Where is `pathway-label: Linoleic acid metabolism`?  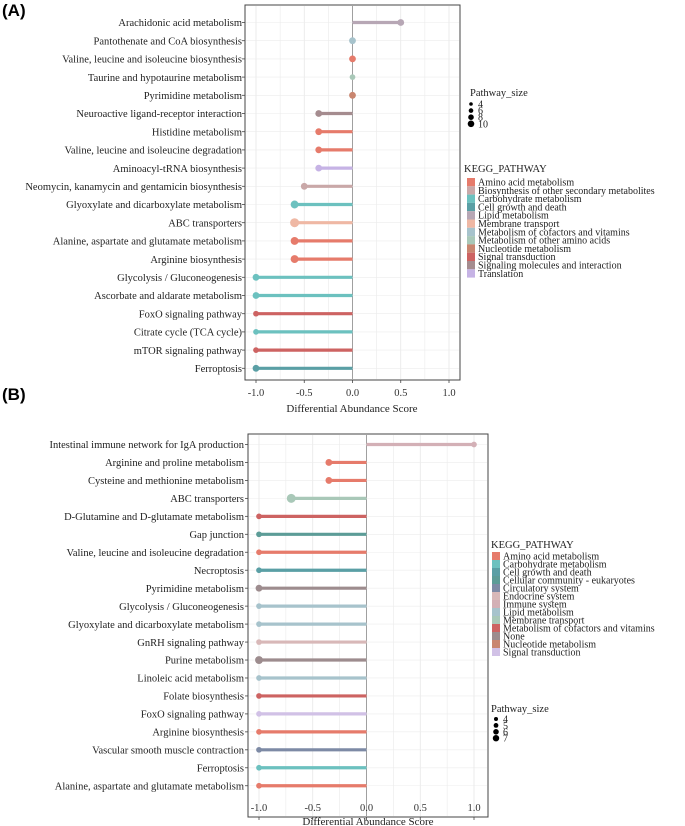 pathway-label: Linoleic acid metabolism is located at coordinates (190, 679).